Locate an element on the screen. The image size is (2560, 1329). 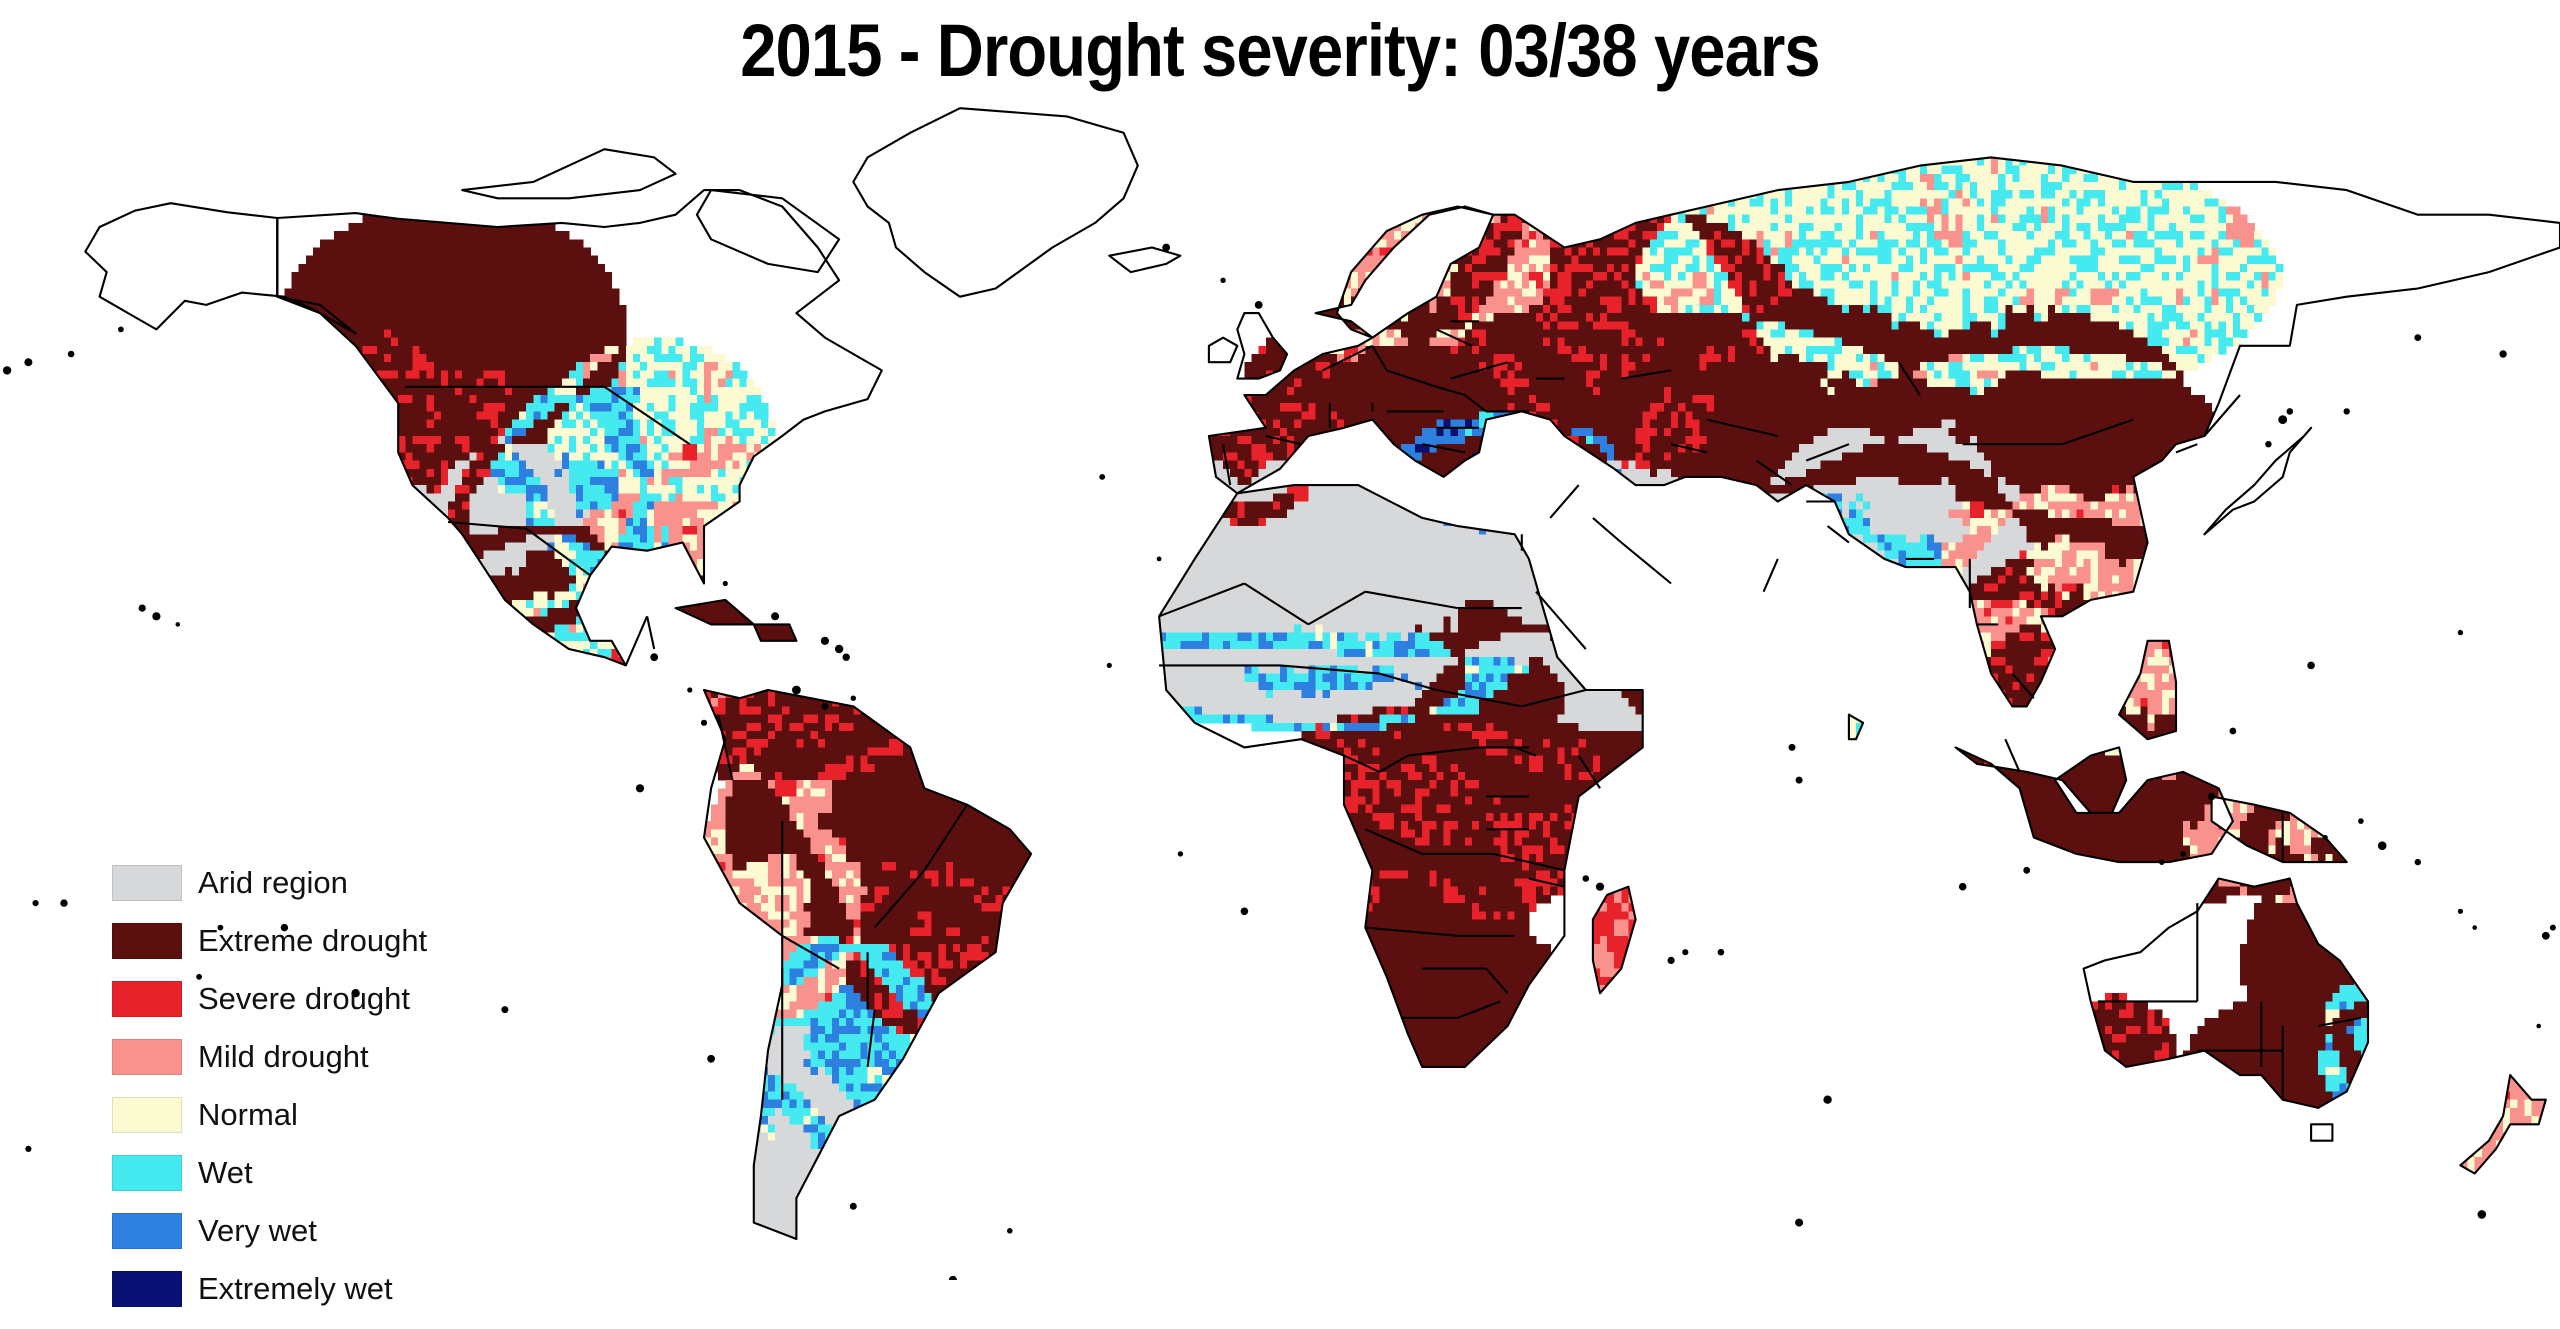
legend-label-extreme-drought: Extreme drought is located at coordinates (312, 941).